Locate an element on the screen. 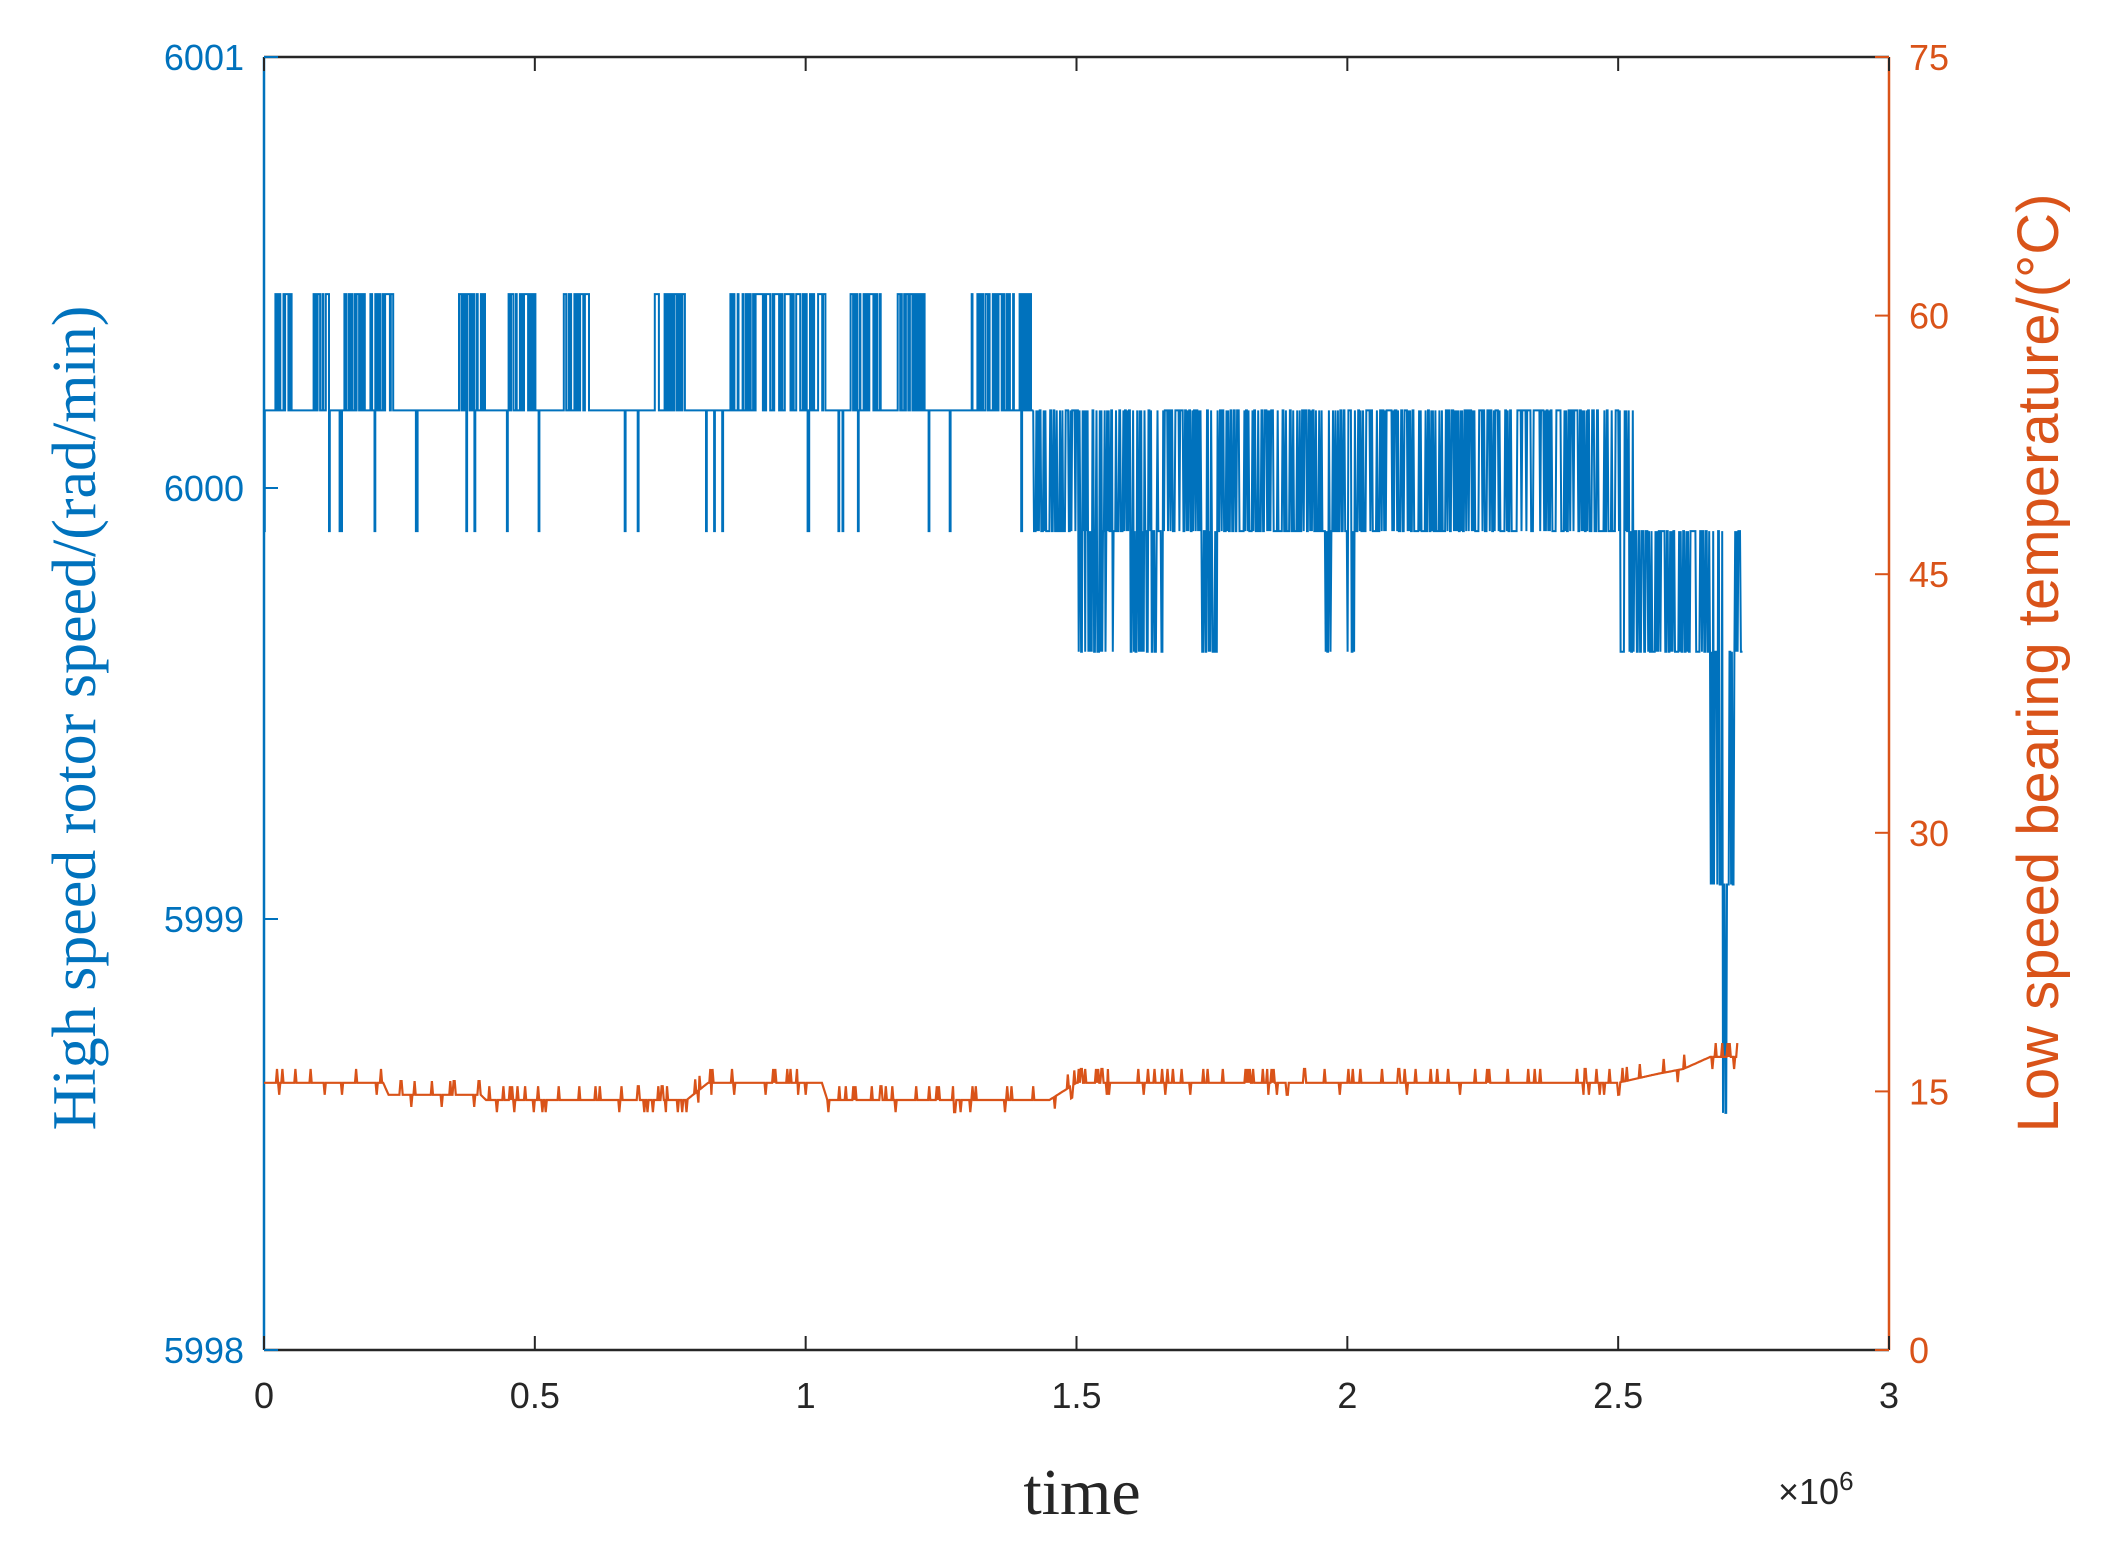 Image resolution: width=2109 pixels, height=1552 pixels. right-tick-label: 0 is located at coordinates (1919, 1350).